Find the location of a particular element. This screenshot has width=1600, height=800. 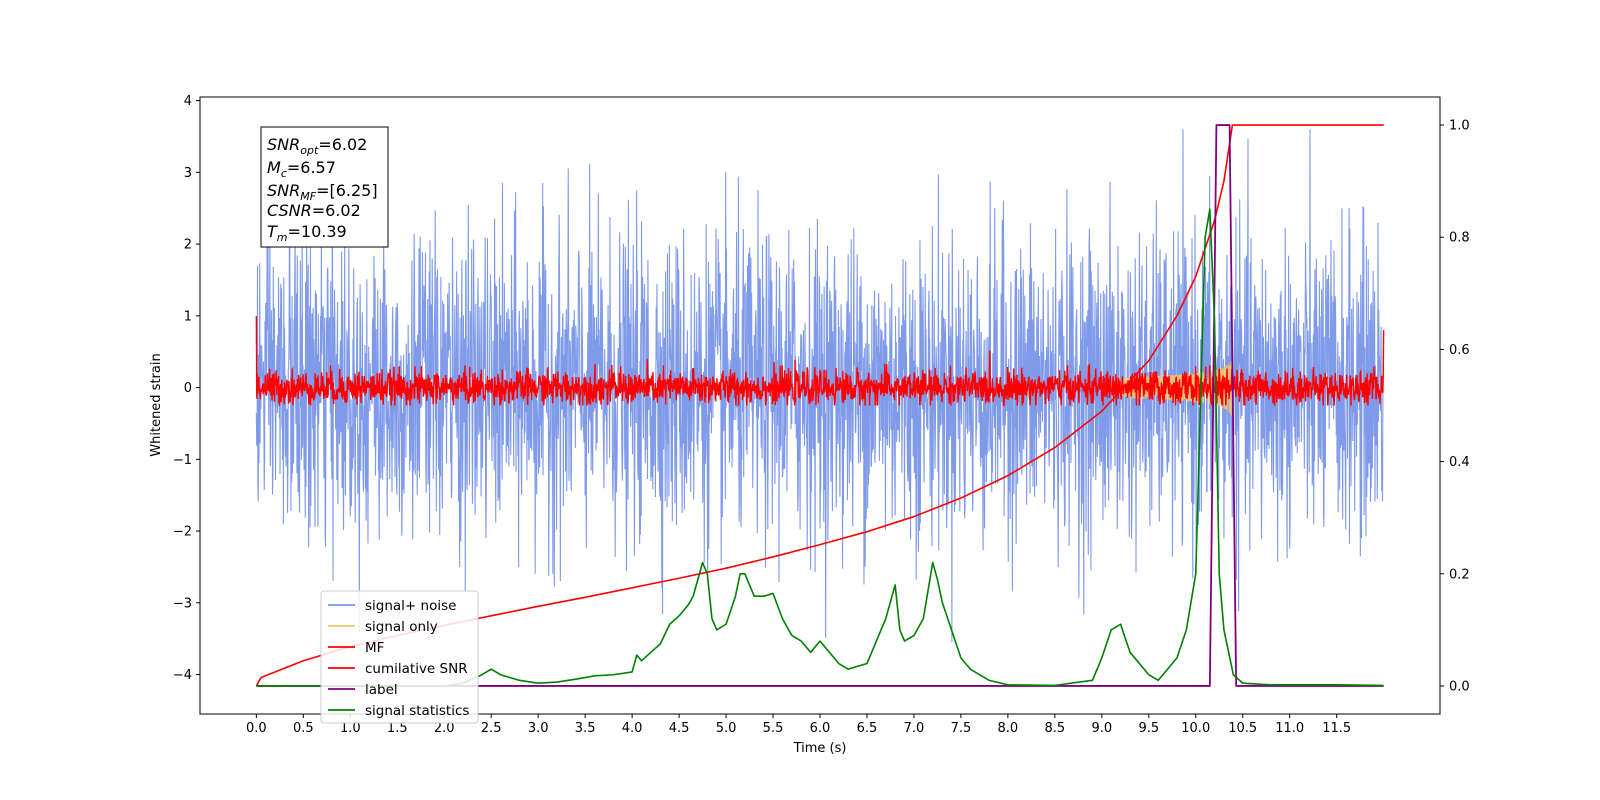

y-tick-label: 0 is located at coordinates (188, 388).